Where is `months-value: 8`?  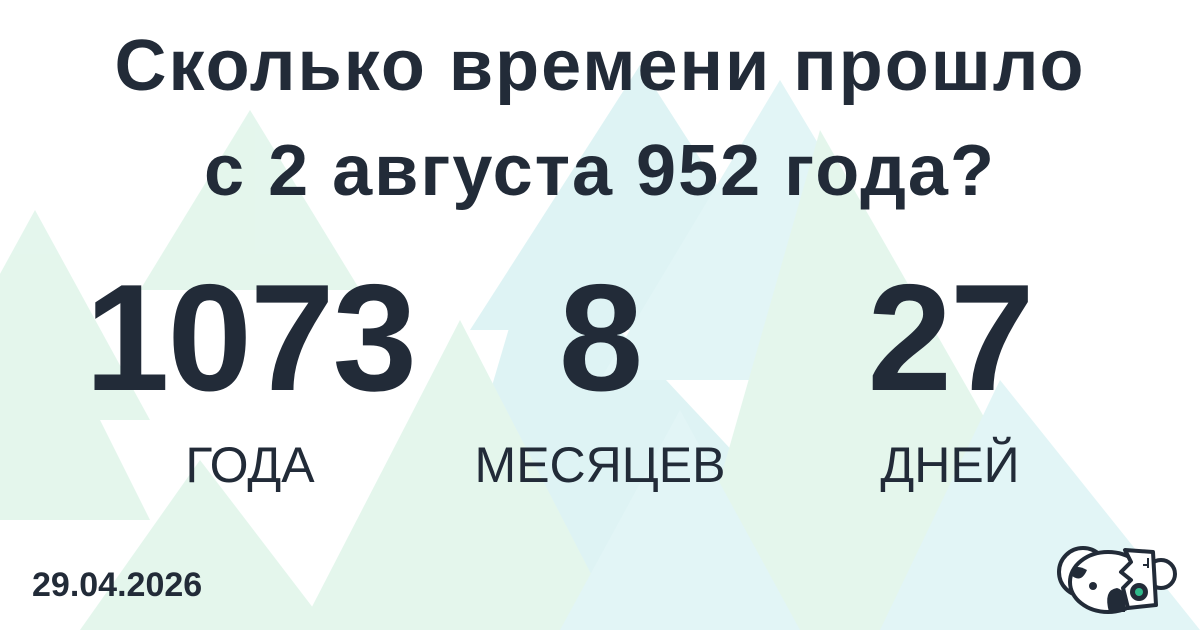
months-value: 8 is located at coordinates (601, 338).